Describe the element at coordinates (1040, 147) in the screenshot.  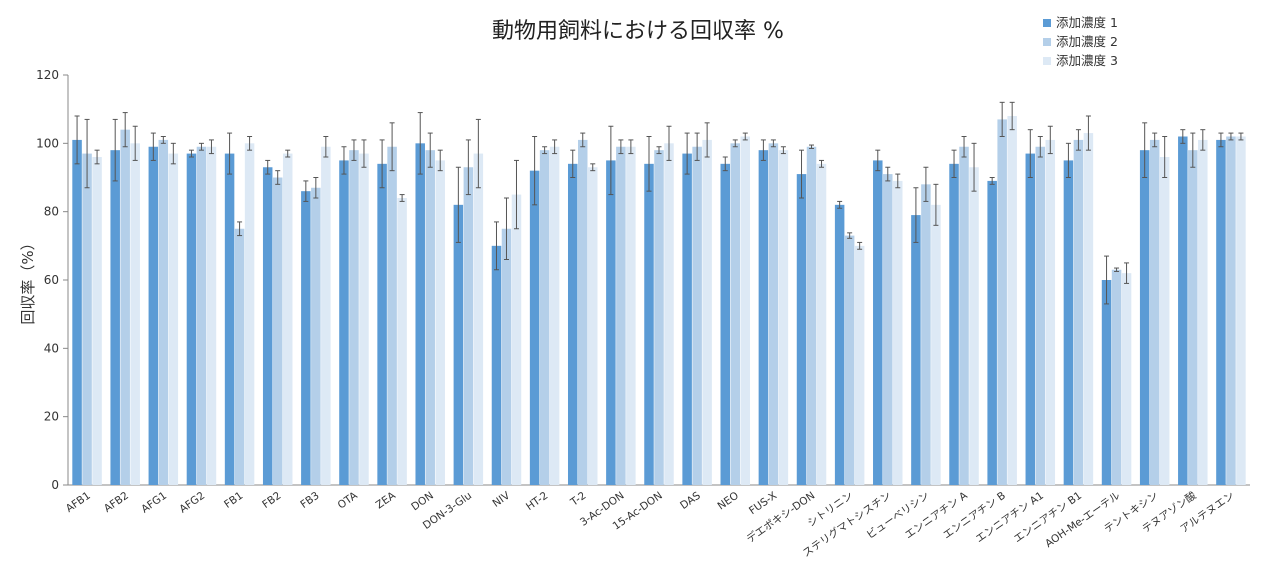
I see `error-bar-エンニアチン A1-series-2` at that location.